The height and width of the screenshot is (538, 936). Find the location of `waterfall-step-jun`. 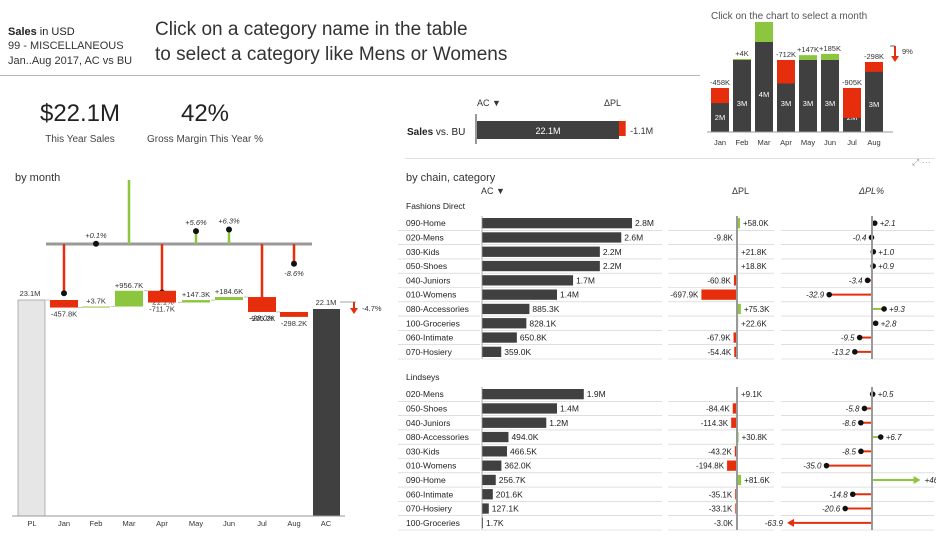

waterfall-step-jun is located at coordinates (229, 299).